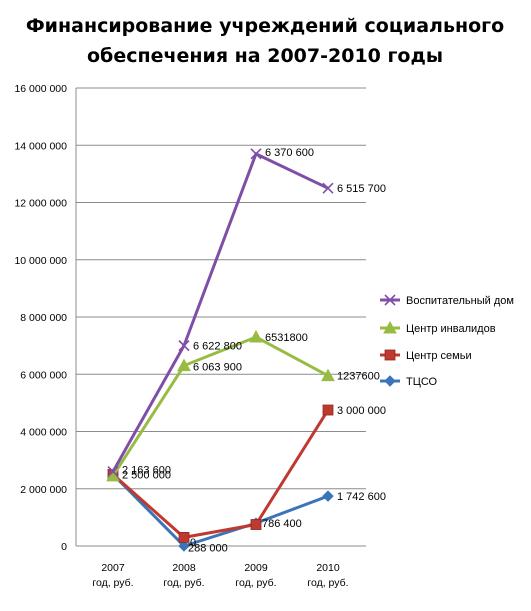  What do you see at coordinates (43, 490) in the screenshot?
I see `y-tick-label: 2 000 000` at bounding box center [43, 490].